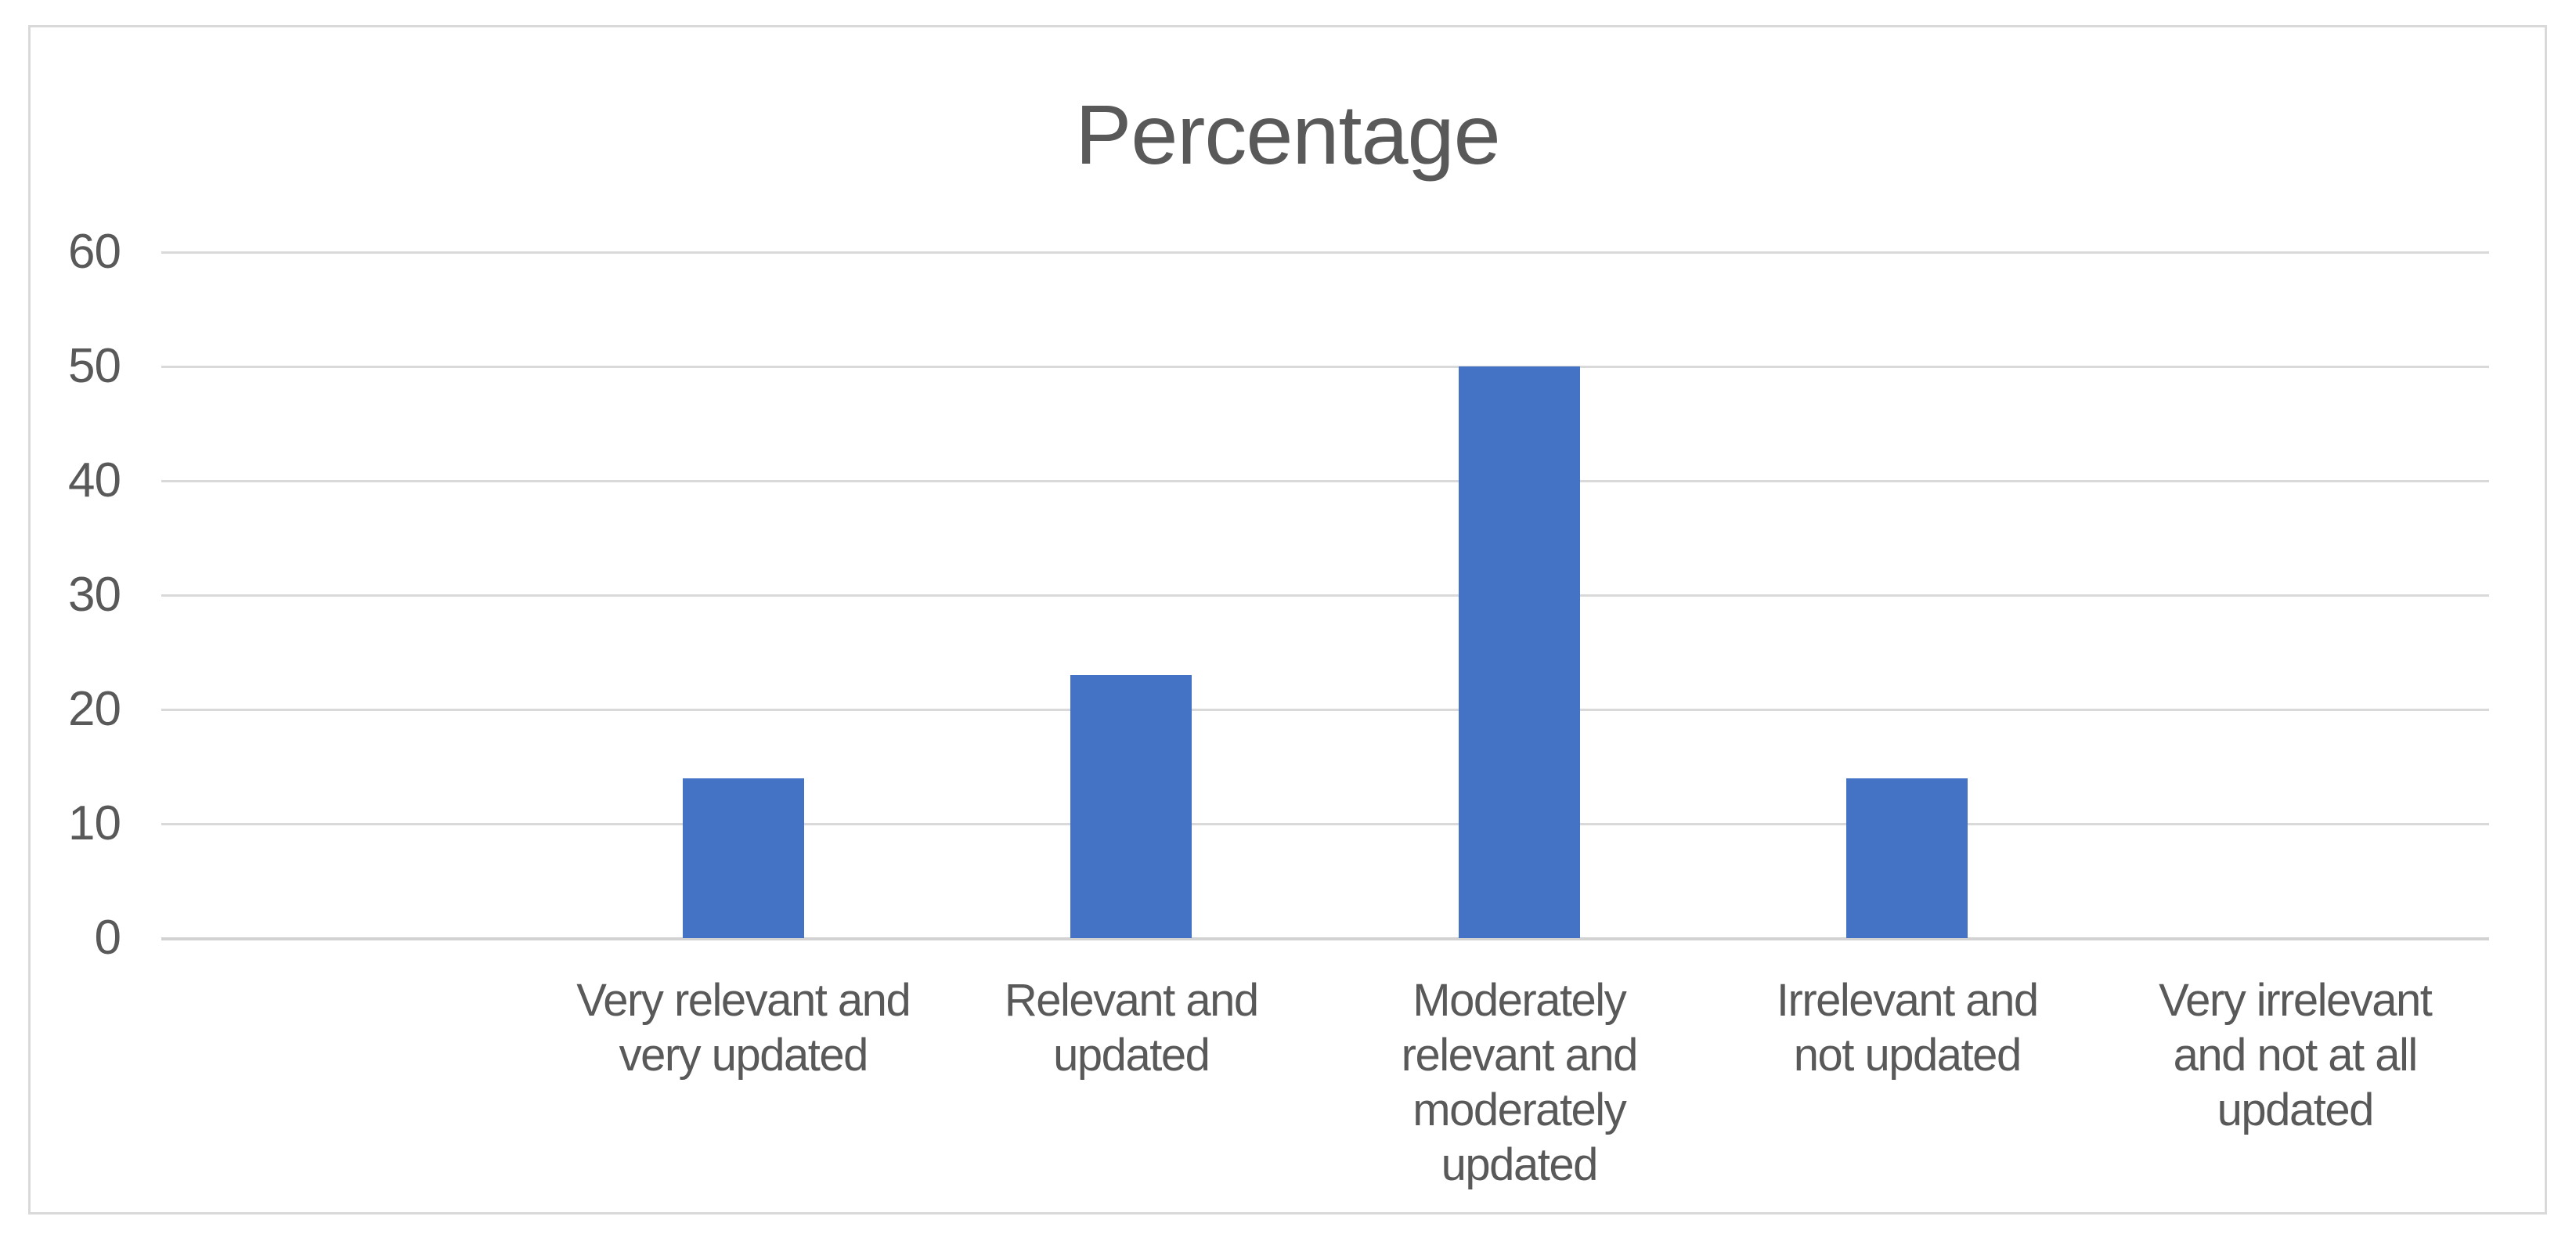 This screenshot has height=1238, width=2576. I want to click on y-tick-label-10: 10, so click(95, 823).